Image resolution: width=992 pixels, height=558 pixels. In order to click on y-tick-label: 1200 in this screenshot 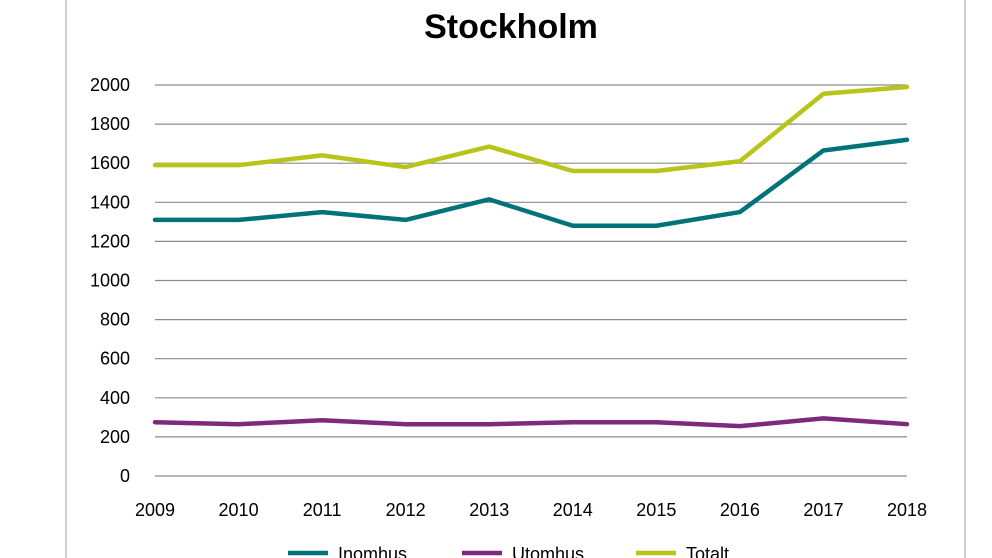, I will do `click(110, 241)`.